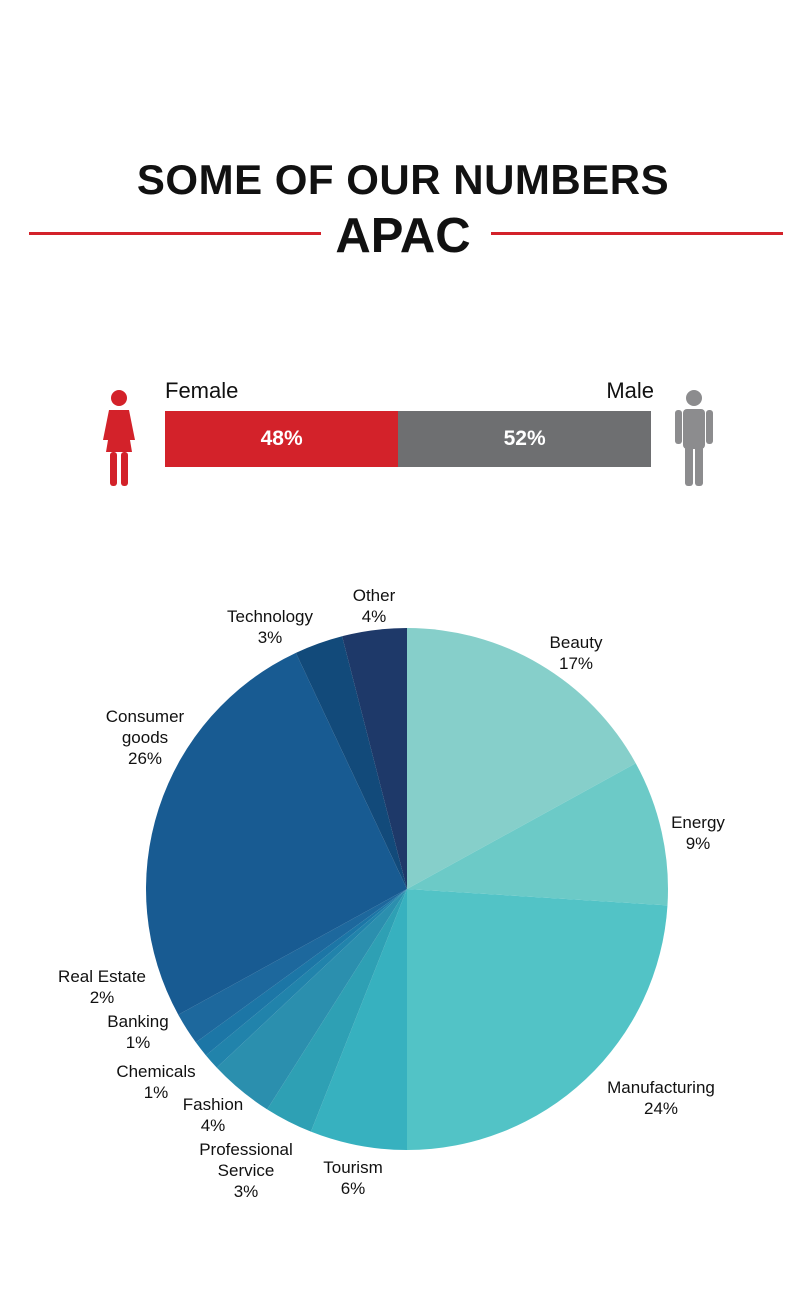 Image resolution: width=806 pixels, height=1307 pixels. I want to click on female-person-icon, so click(119, 438).